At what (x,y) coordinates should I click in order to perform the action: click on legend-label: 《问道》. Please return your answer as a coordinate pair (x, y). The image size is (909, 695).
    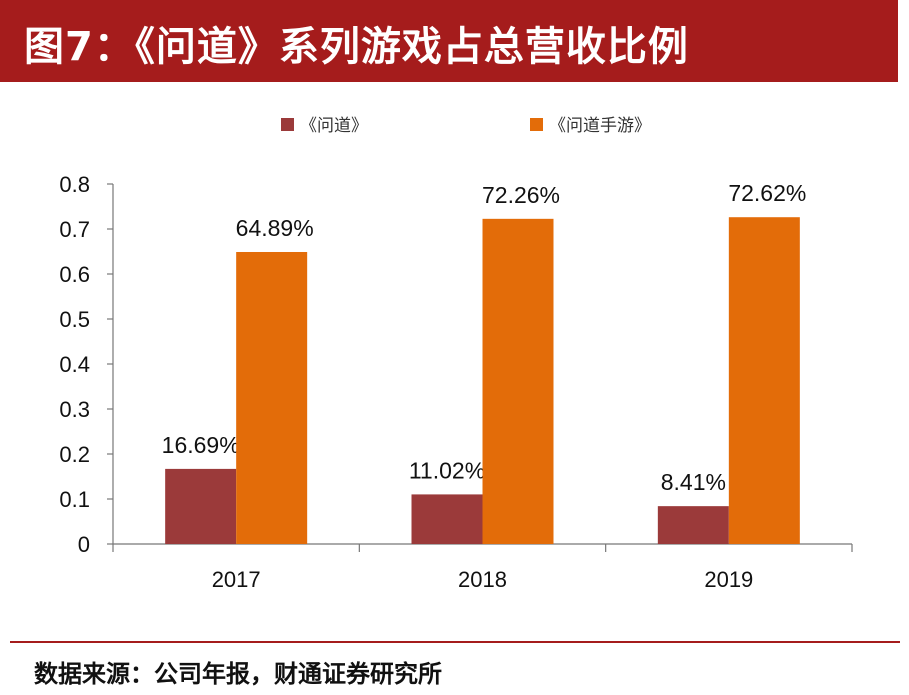
    Looking at the image, I should click on (334, 125).